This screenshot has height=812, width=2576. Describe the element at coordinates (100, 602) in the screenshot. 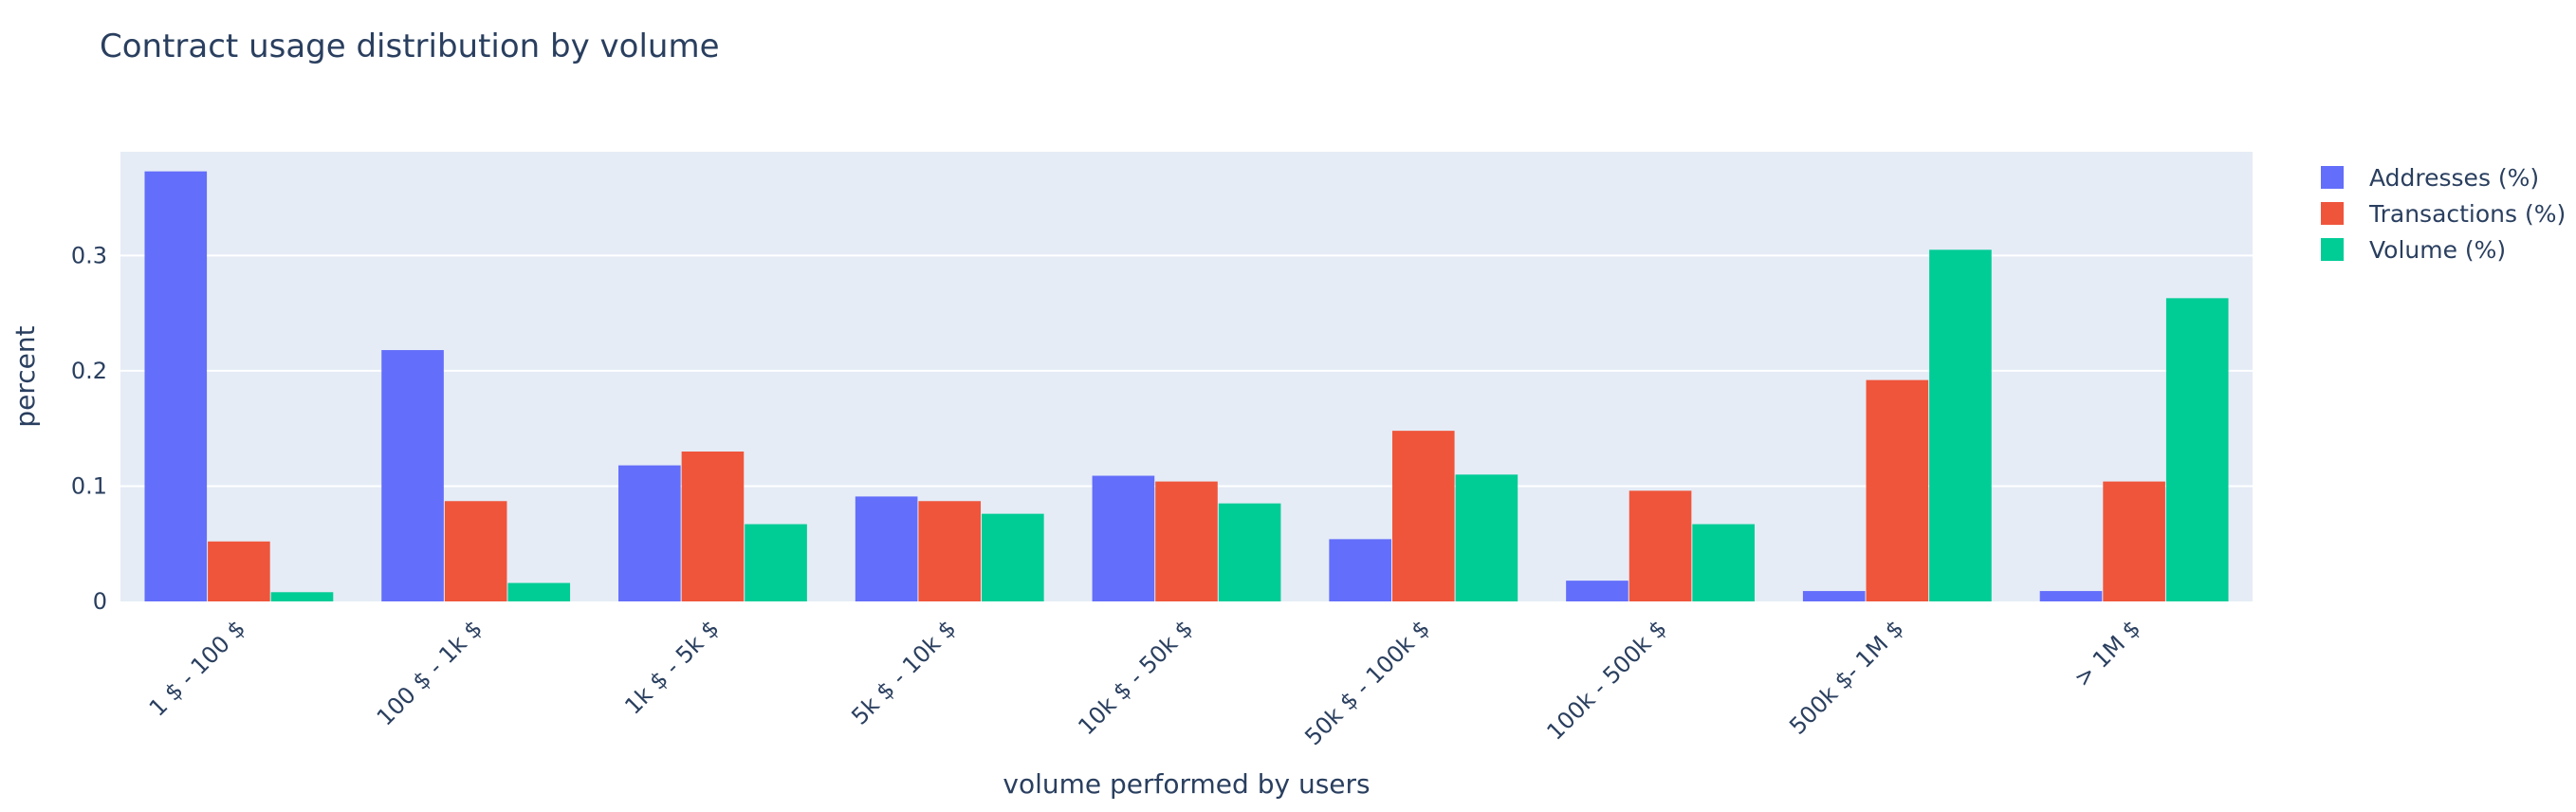

I see `y-tick-label: 0` at that location.